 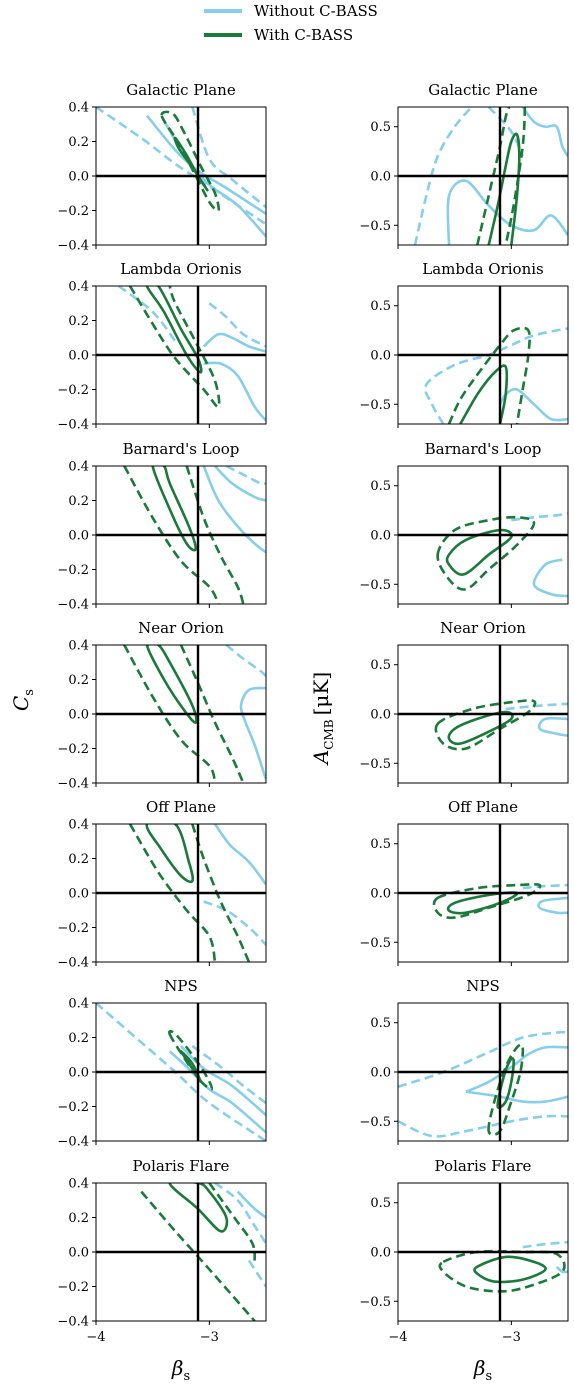 I want to click on panel-acmb-6: Polaris Flare 0.5 0.0 −0.5 −4 −3, so click(x=464, y=1251).